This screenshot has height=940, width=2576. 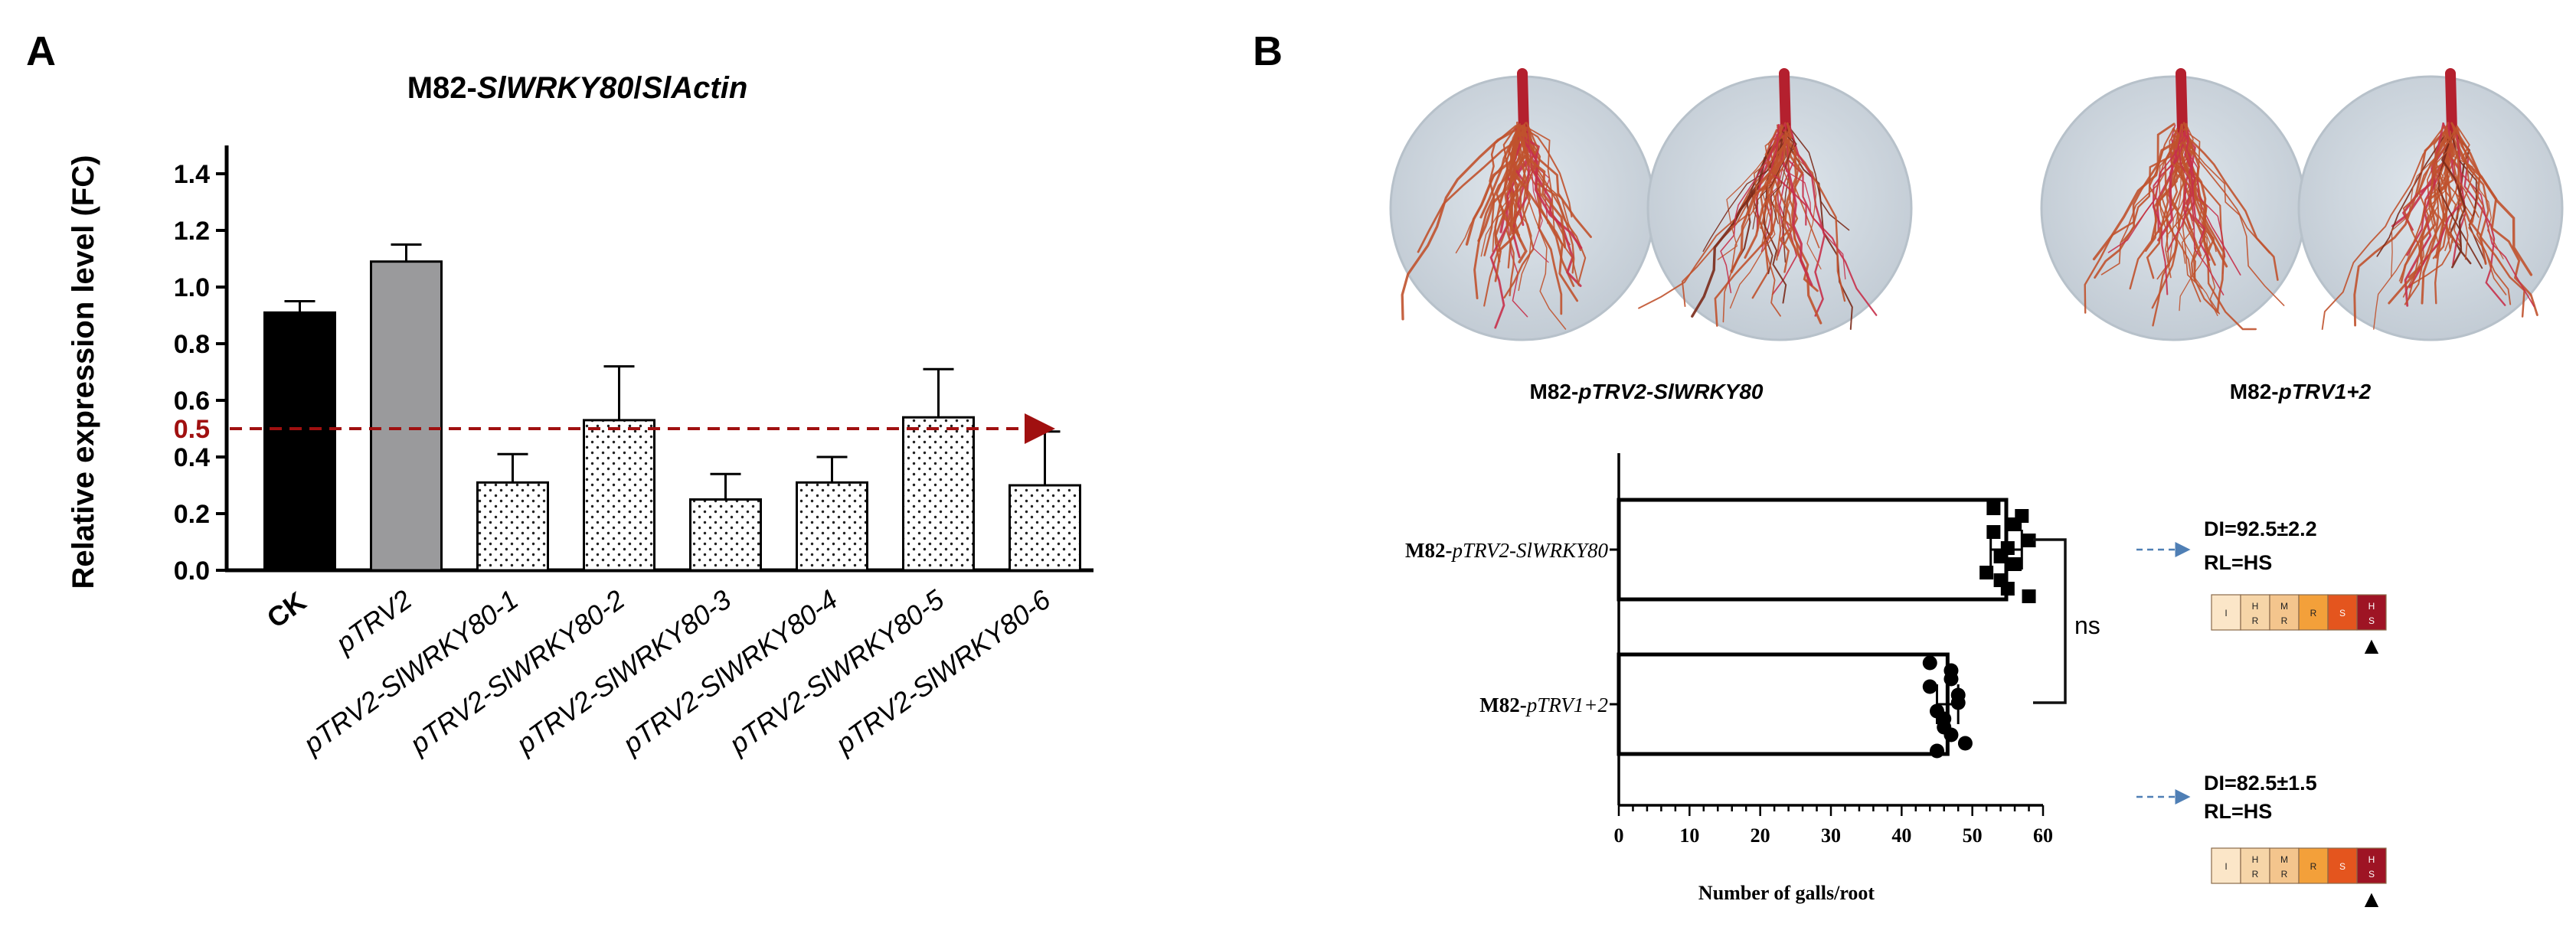 What do you see at coordinates (1268, 51) in the screenshot?
I see `panel-b-letter: B` at bounding box center [1268, 51].